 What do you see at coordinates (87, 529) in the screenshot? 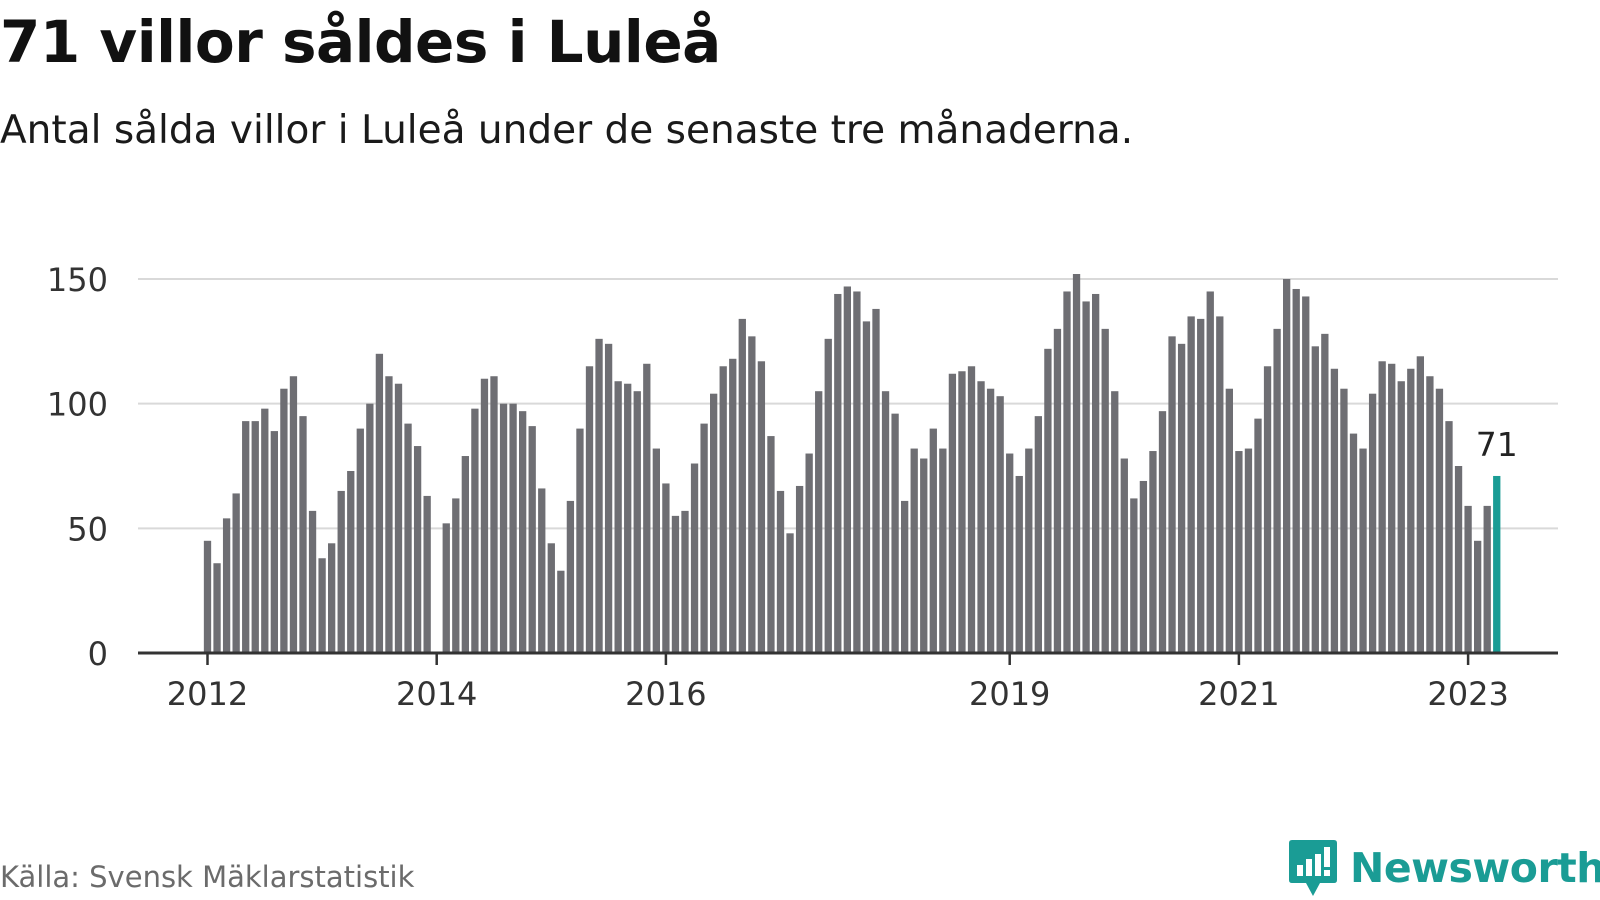
I see `y-tick-label: 50` at bounding box center [87, 529].